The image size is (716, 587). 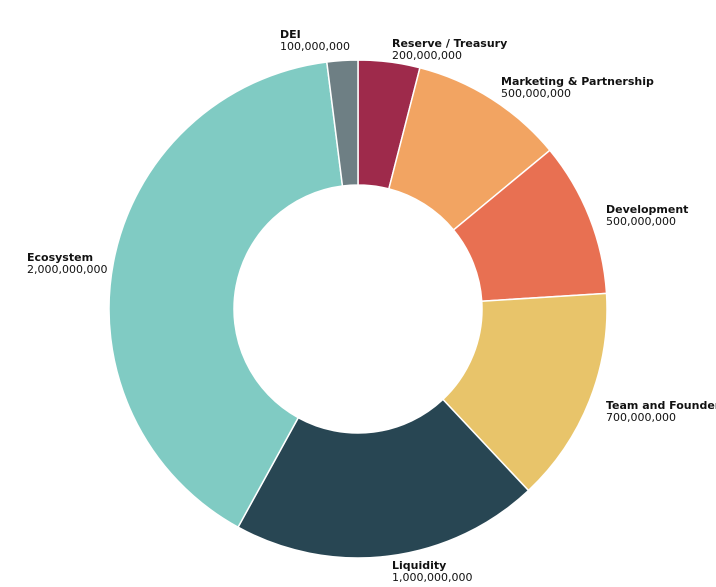 What do you see at coordinates (449, 43) in the screenshot?
I see `slice-label: Reserve / Treasury` at bounding box center [449, 43].